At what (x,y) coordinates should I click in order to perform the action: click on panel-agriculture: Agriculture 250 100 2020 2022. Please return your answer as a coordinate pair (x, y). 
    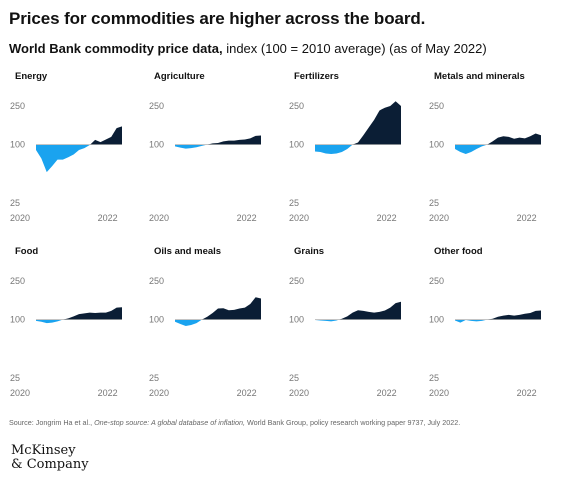
    Looking at the image, I should click on (205, 147).